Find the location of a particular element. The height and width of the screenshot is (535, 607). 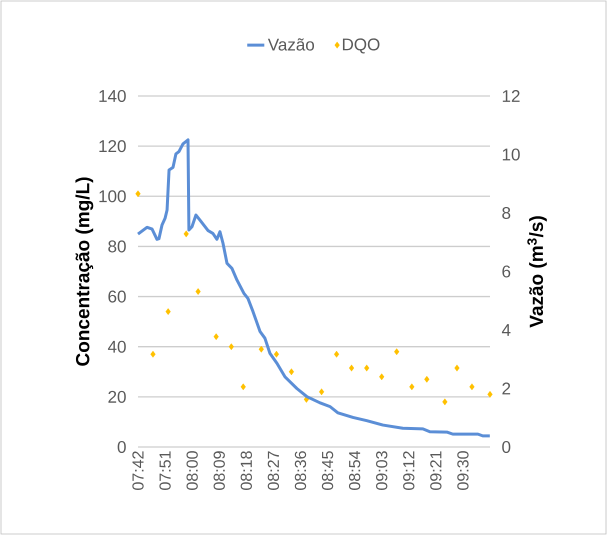

x-tick-label: 08:45 is located at coordinates (328, 470).